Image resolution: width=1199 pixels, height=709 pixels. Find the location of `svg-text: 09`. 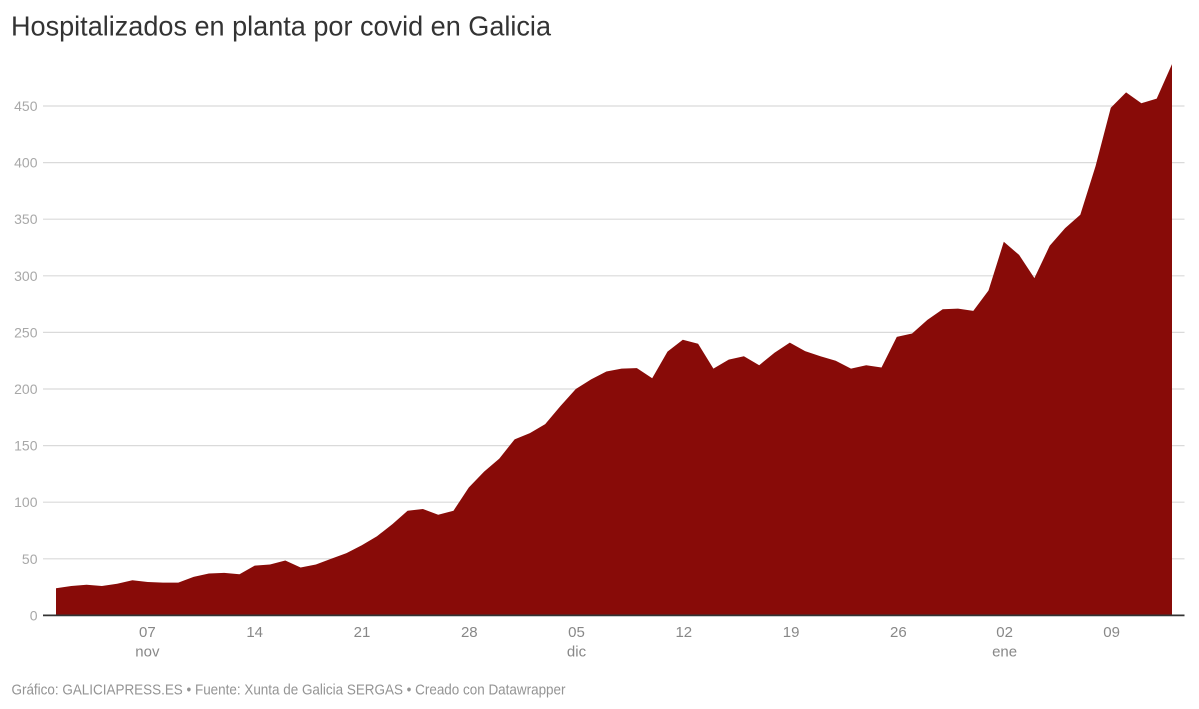

svg-text: 09 is located at coordinates (1111, 632).